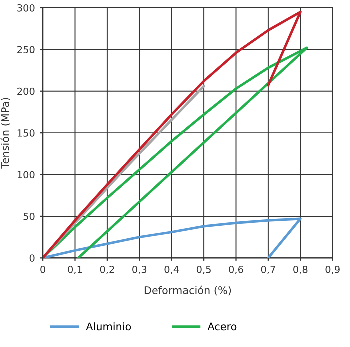 Image resolution: width=350 pixels, height=347 pixels. What do you see at coordinates (222, 326) in the screenshot?
I see `legend-label: Acero` at bounding box center [222, 326].